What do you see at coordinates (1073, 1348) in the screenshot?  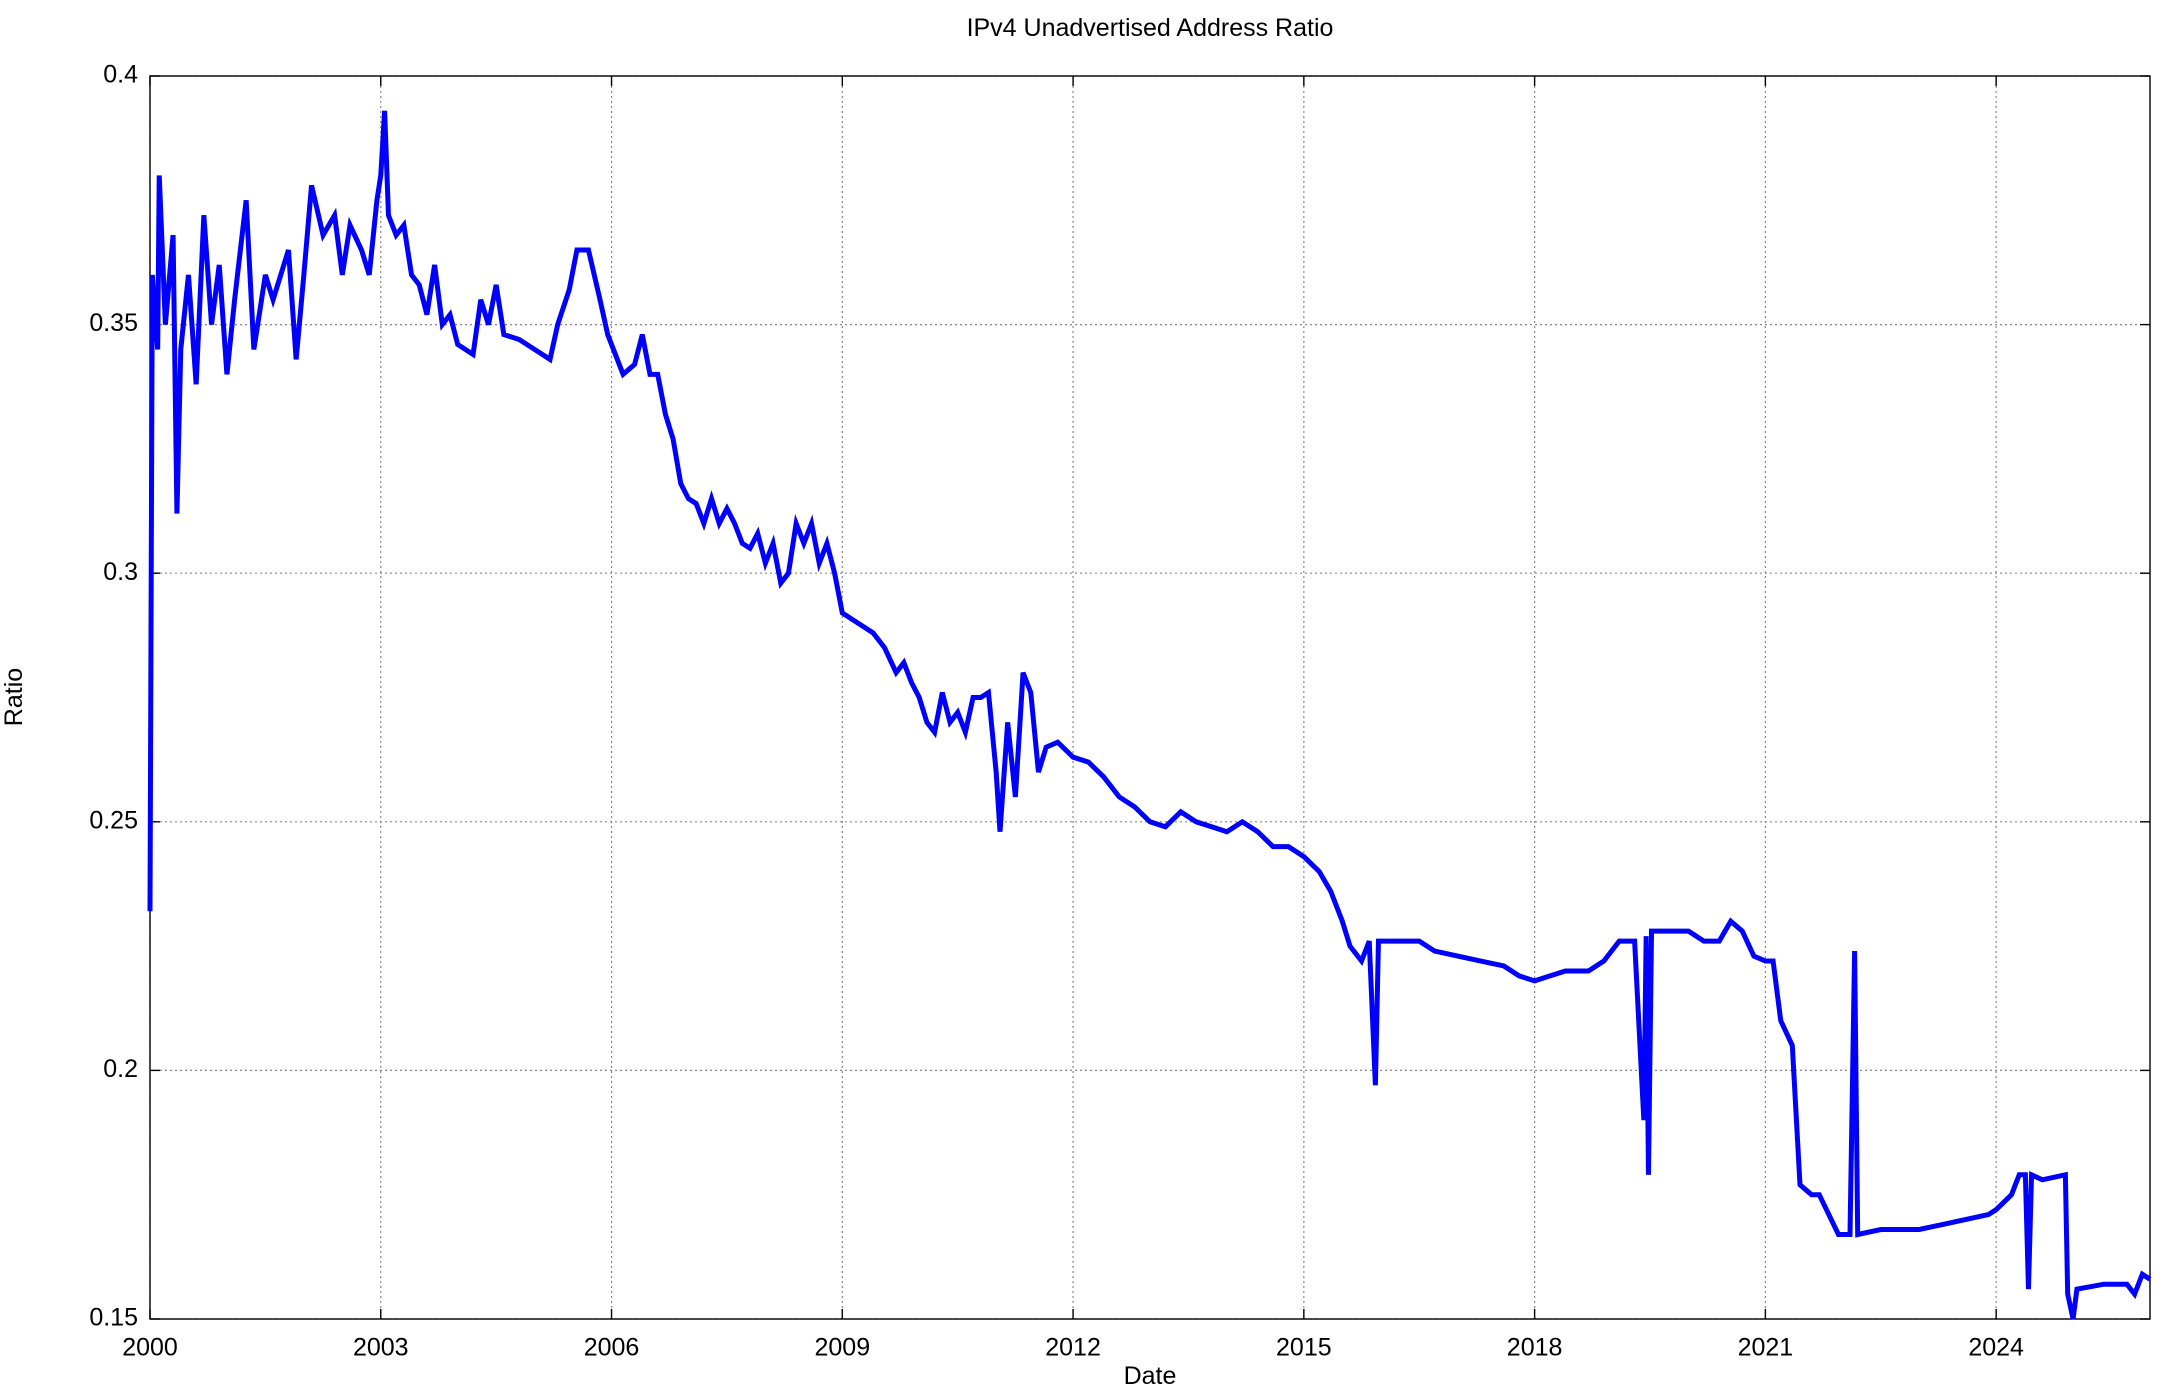 I see `x-tick-label: 2012` at bounding box center [1073, 1348].